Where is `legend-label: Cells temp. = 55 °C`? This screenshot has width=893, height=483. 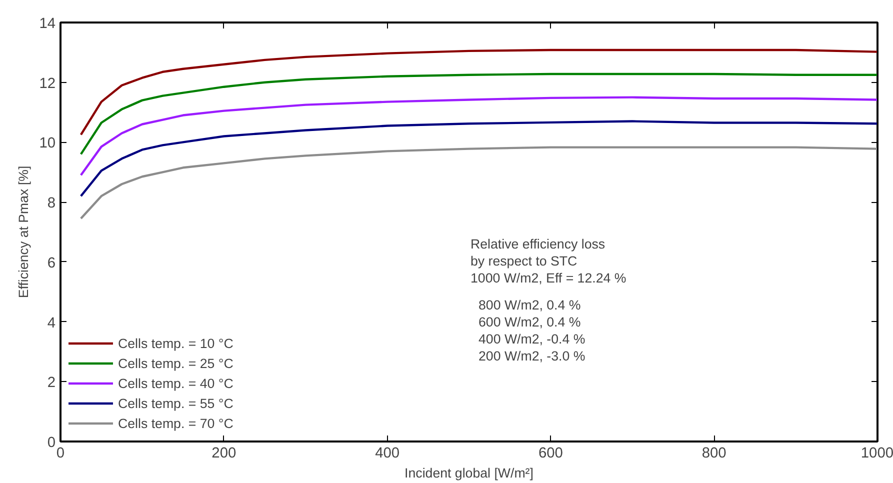 legend-label: Cells temp. = 55 °C is located at coordinates (176, 403).